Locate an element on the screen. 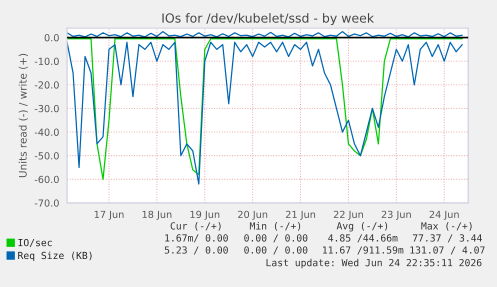 This screenshot has width=497, height=287. y-tick-label: -20.0 is located at coordinates (46, 85).